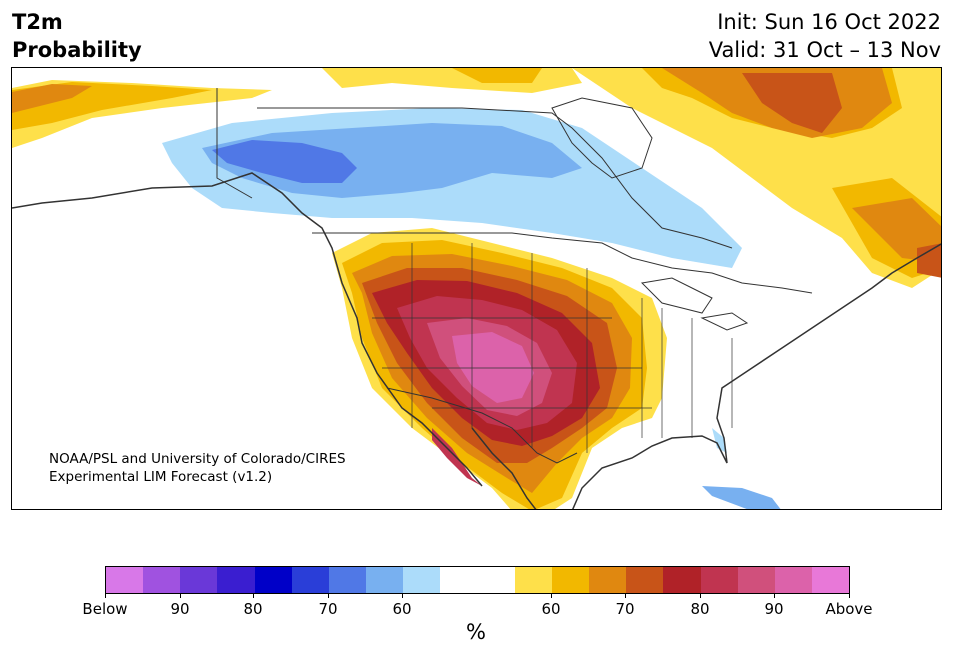 The image size is (953, 659). I want to click on hudson-bay, so click(602, 138).